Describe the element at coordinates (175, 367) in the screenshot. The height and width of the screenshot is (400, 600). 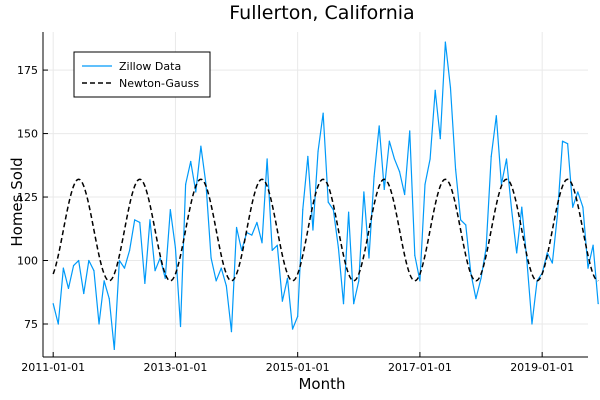
I see `x-tick-label: 2013-01-01` at that location.